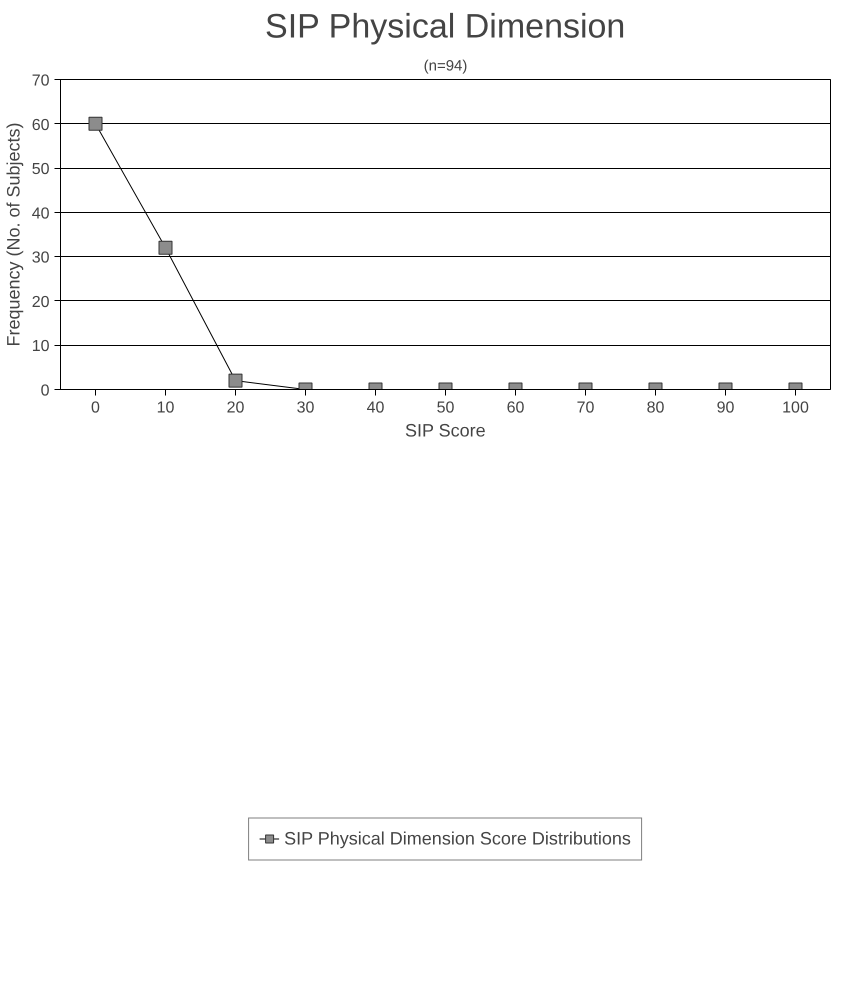 The width and height of the screenshot is (857, 991). I want to click on x-tick-label: 90, so click(725, 408).